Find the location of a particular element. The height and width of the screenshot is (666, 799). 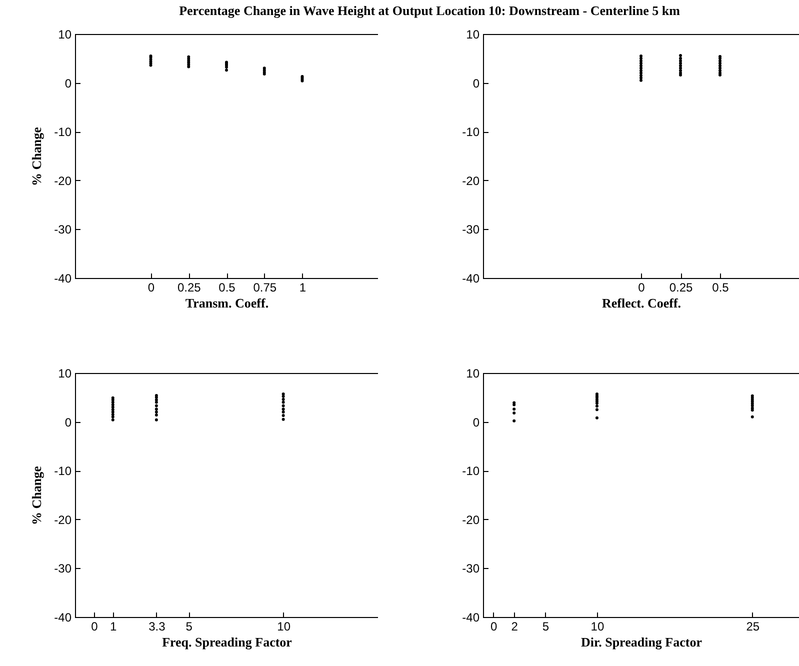

x-tick-label: 3.3 is located at coordinates (157, 627).